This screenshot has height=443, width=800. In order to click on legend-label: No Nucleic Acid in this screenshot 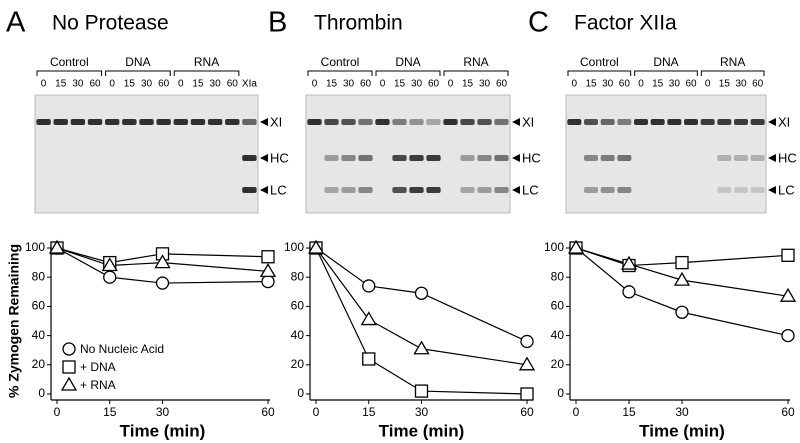, I will do `click(122, 349)`.